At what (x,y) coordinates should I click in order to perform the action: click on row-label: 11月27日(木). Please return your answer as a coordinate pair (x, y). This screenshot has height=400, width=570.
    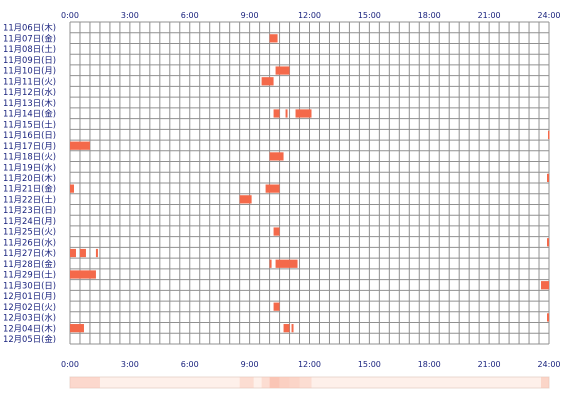
    Looking at the image, I should click on (29, 253).